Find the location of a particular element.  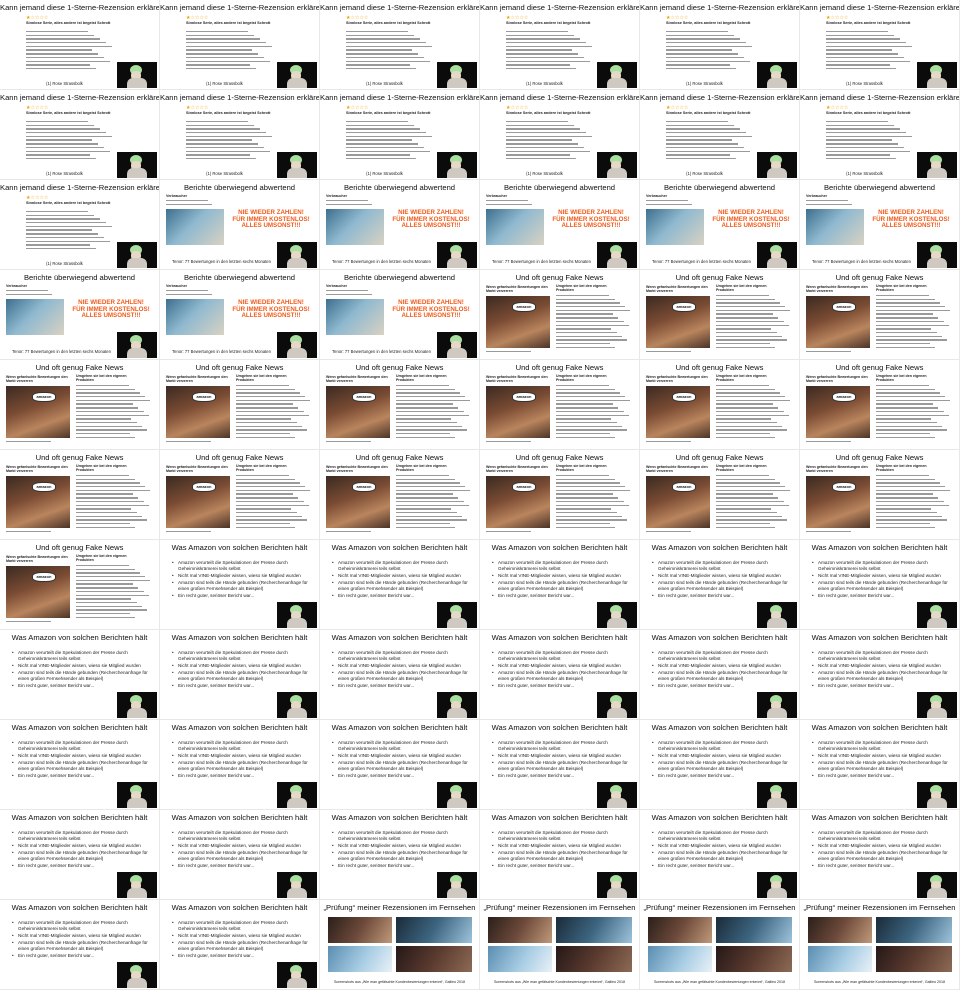

slide-title: Was Amazon von solchen Berichten hält is located at coordinates (399, 547).